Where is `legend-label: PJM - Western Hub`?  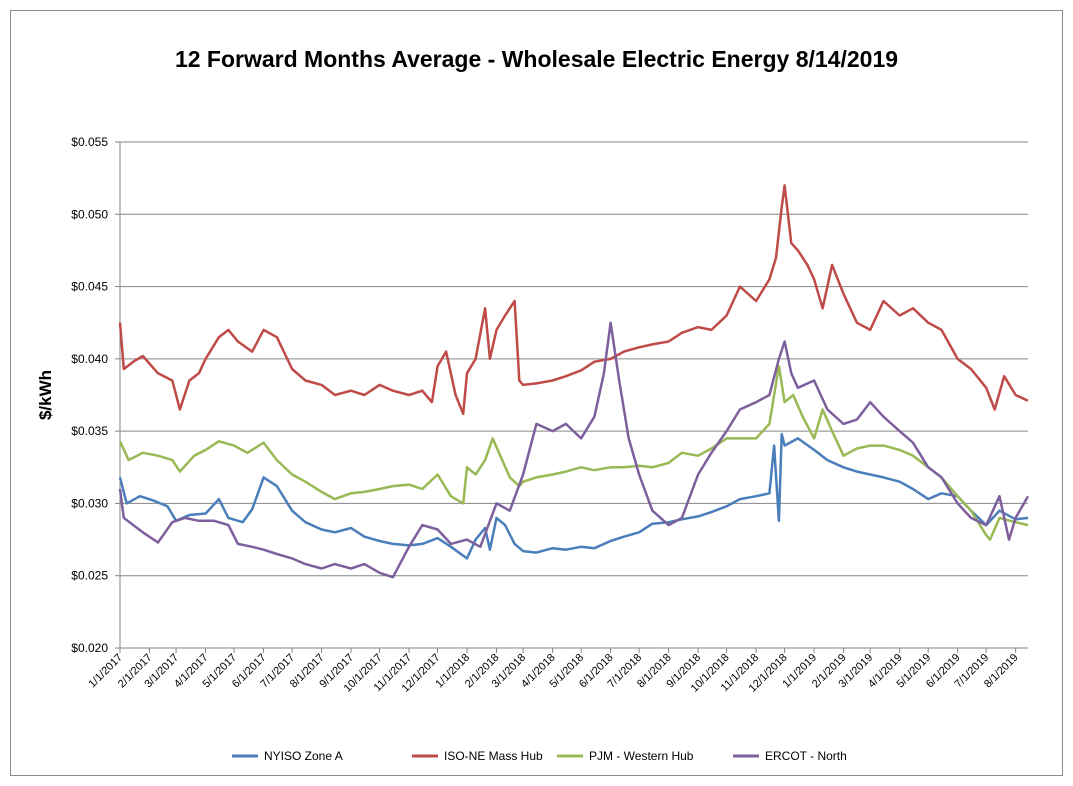
legend-label: PJM - Western Hub is located at coordinates (641, 756).